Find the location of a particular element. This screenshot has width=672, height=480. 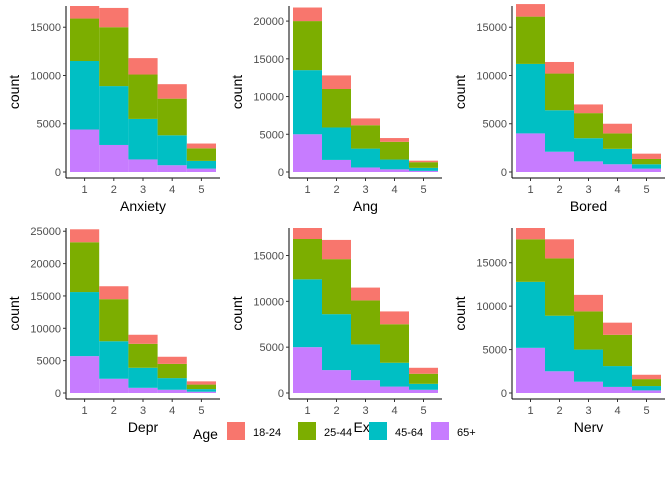

bar-ang-5-65+ is located at coordinates (423, 171).